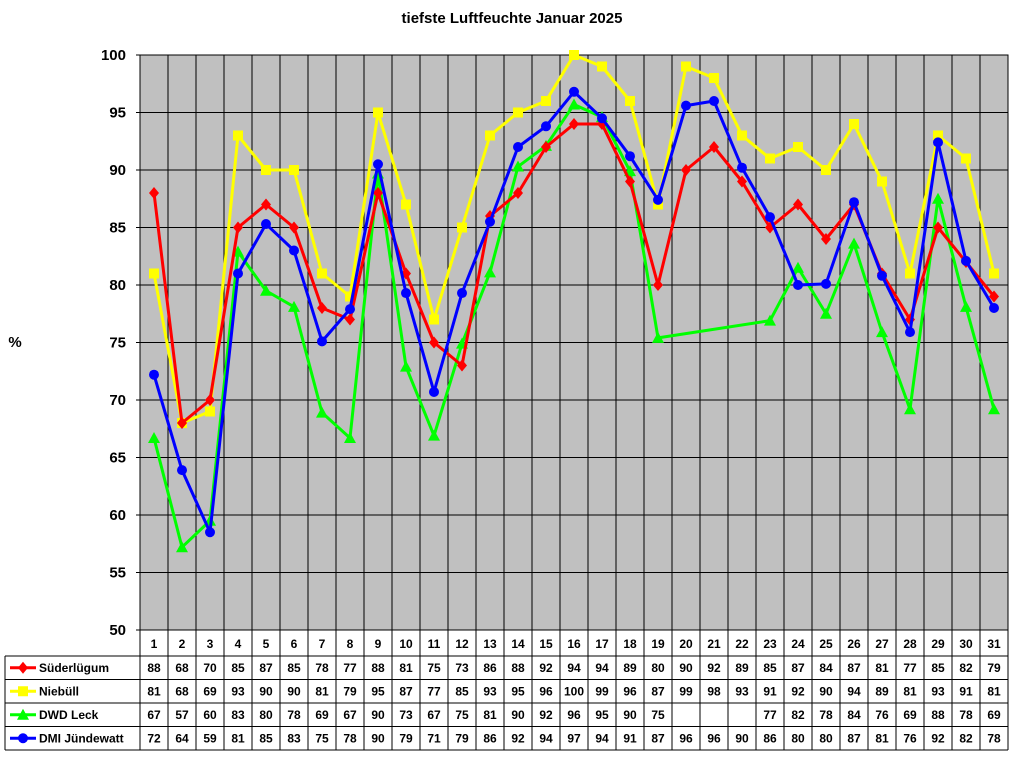 This screenshot has width=1024, height=768. I want to click on x-tick-label: 8, so click(350, 644).